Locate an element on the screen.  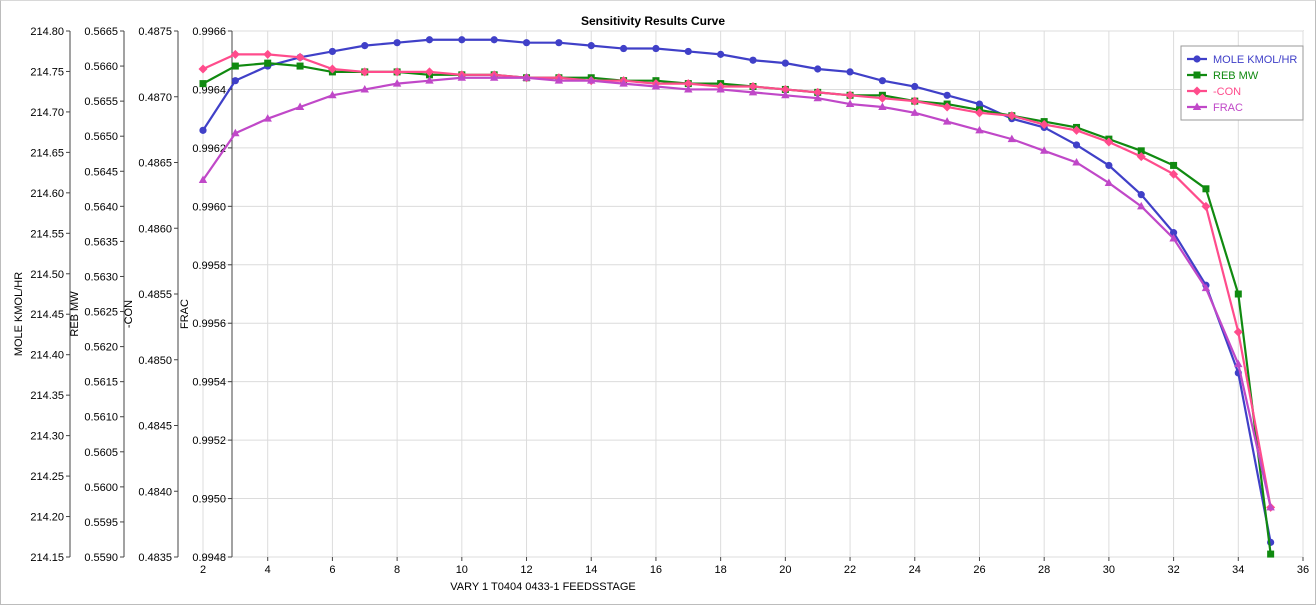
y-tick-label: 214.45 is located at coordinates (47, 315).